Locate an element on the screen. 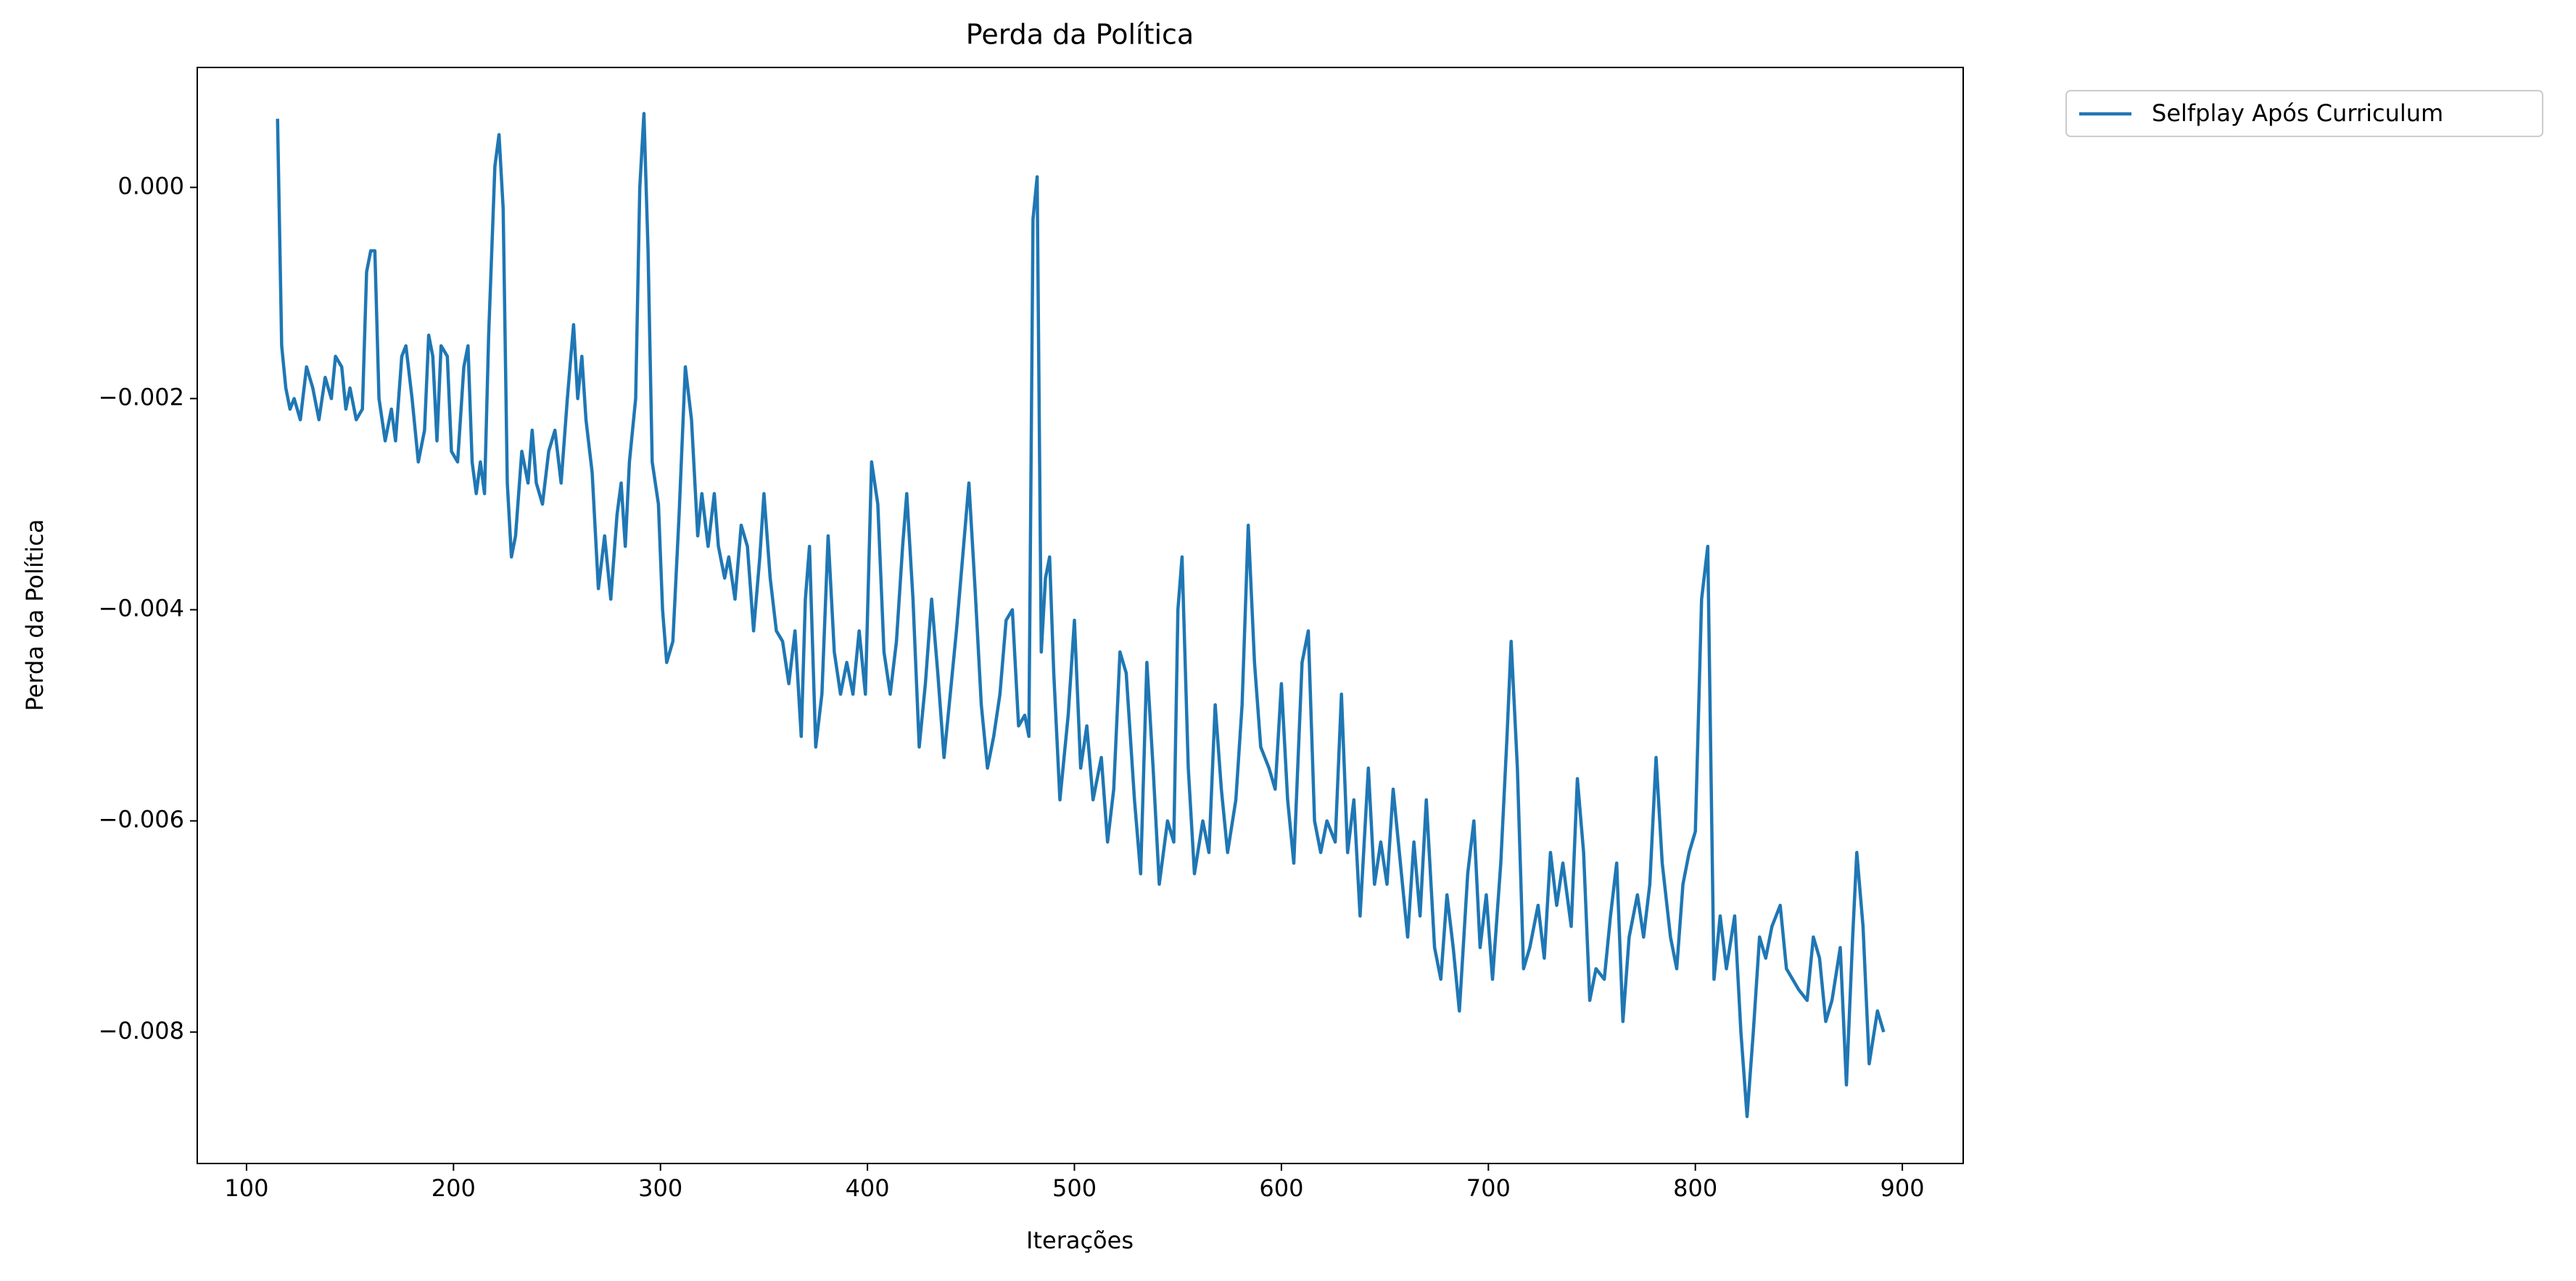 Image resolution: width=2576 pixels, height=1281 pixels. x-tick-label: 600 is located at coordinates (1281, 1188).